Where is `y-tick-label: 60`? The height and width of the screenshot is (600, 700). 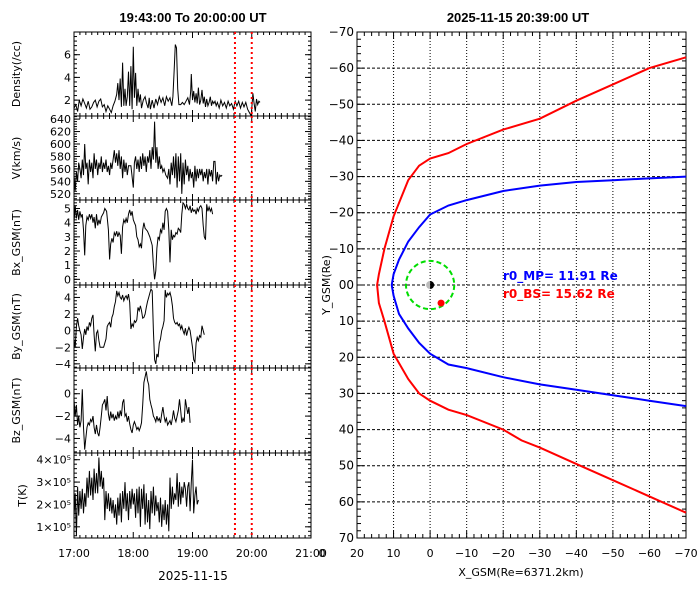 y-tick-label: 60 is located at coordinates (346, 502).